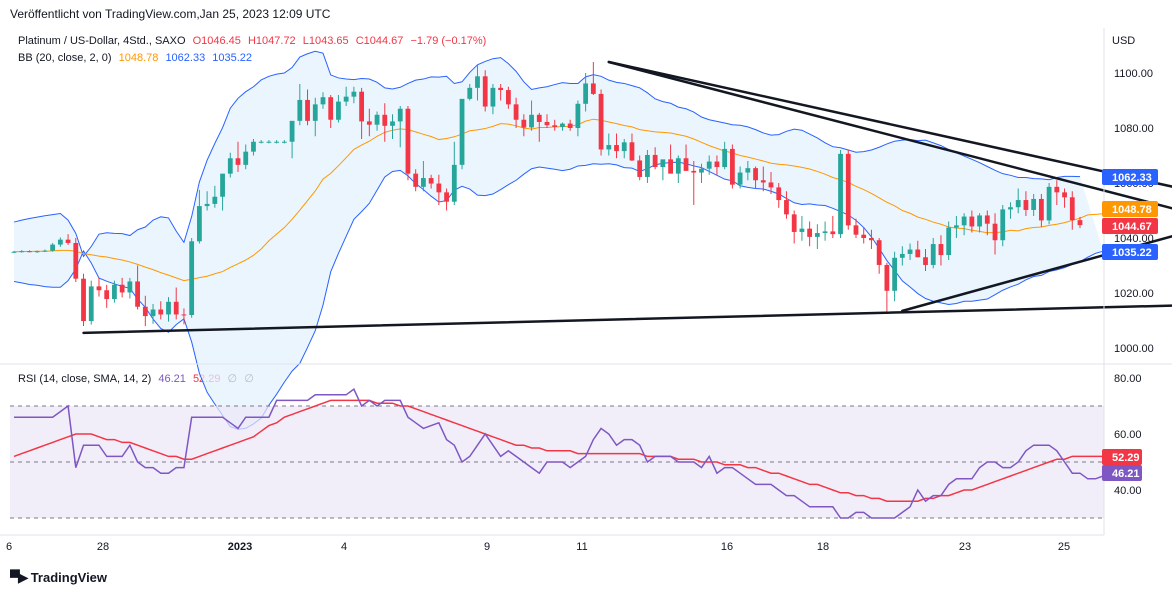 This screenshot has width=1172, height=595. What do you see at coordinates (581, 547) in the screenshot?
I see `time-tick-label: 11` at bounding box center [581, 547].